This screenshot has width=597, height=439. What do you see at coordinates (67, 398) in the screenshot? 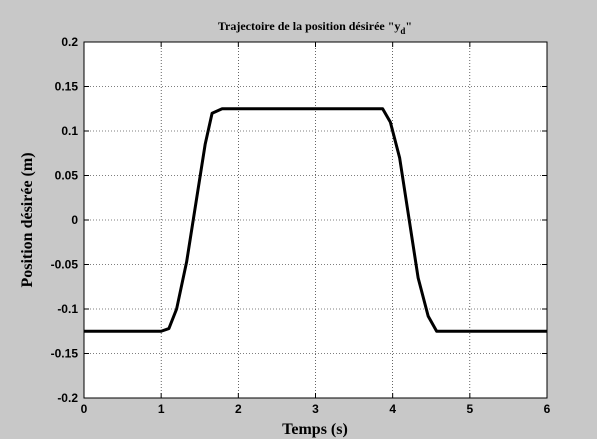
I see `y-tick-label: -0.2` at bounding box center [67, 398].